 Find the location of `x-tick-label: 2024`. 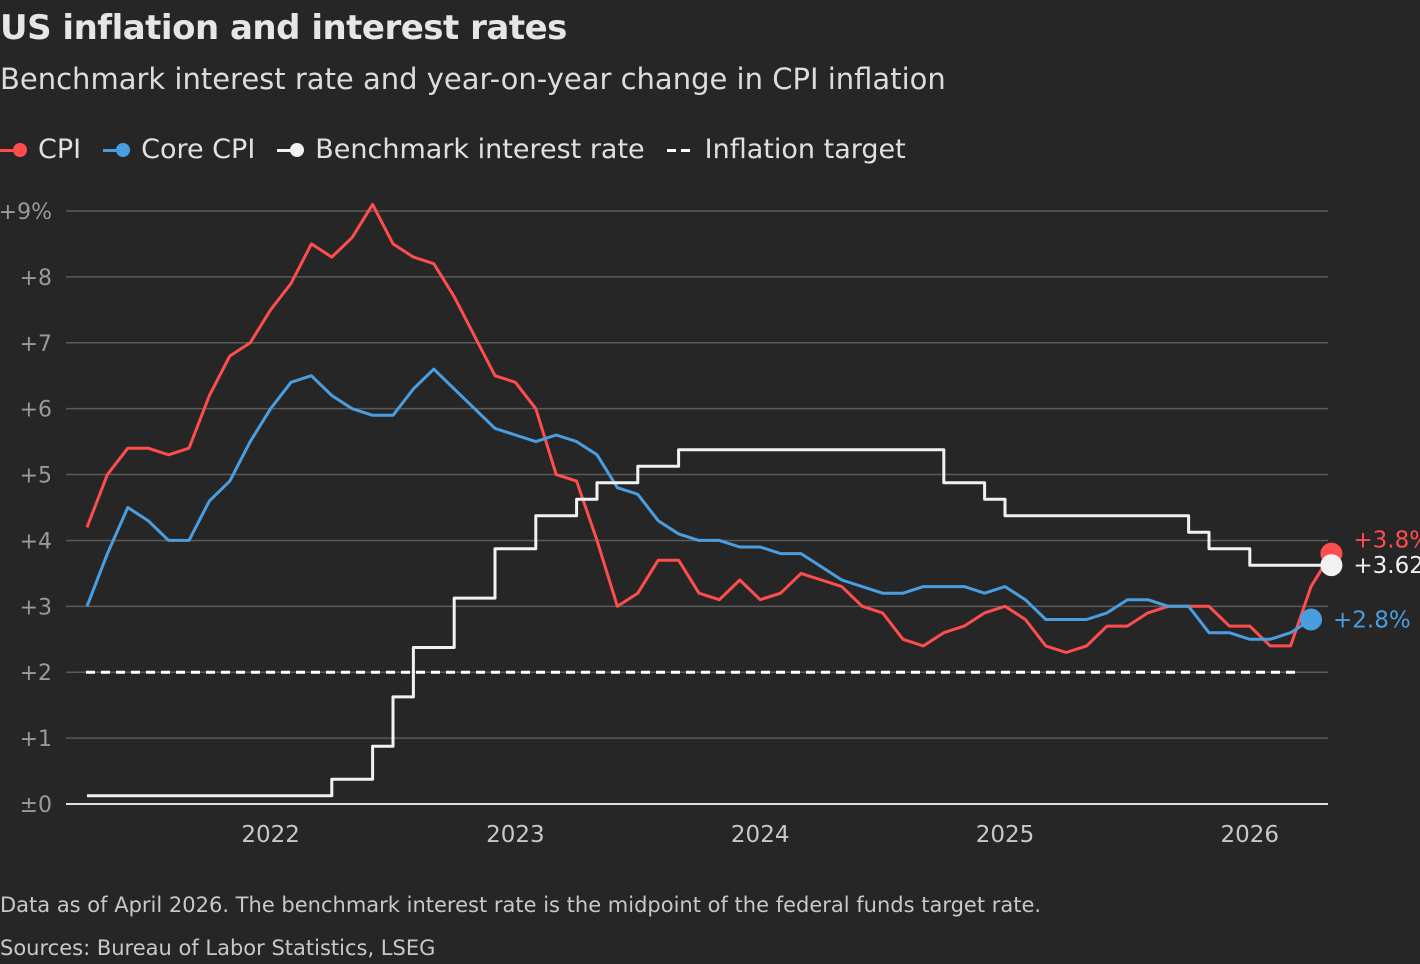

x-tick-label: 2024 is located at coordinates (760, 835).